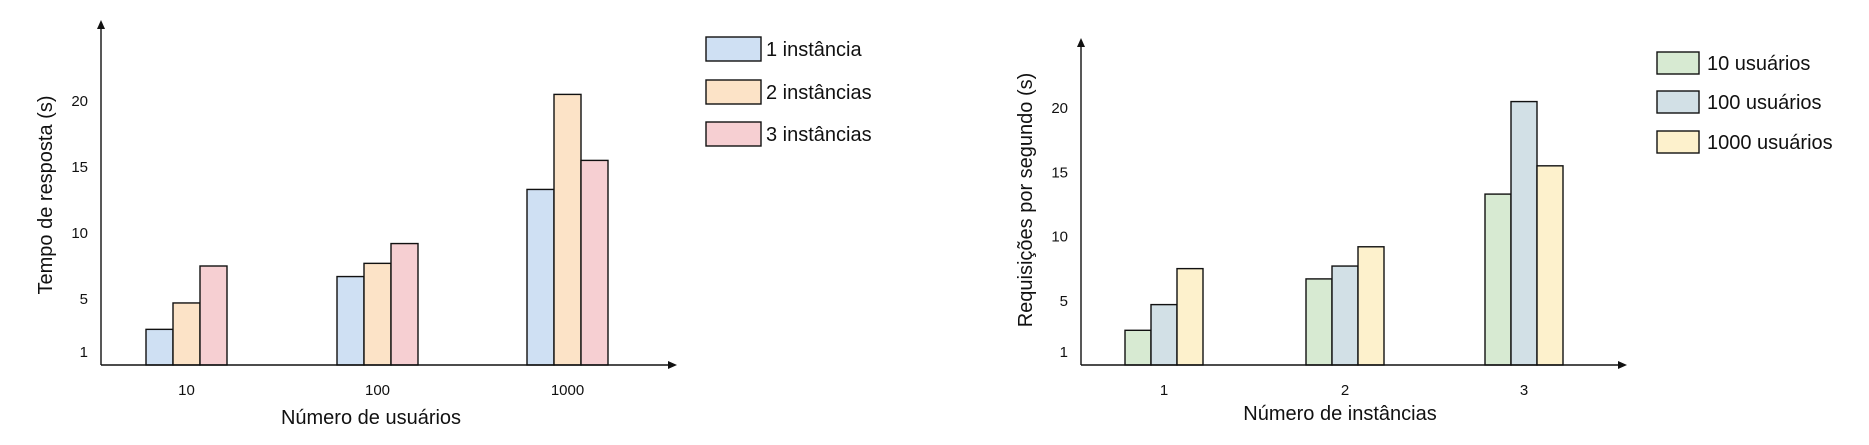 Image resolution: width=1869 pixels, height=445 pixels. Describe the element at coordinates (186, 390) in the screenshot. I see `x-tick-label: 10` at that location.